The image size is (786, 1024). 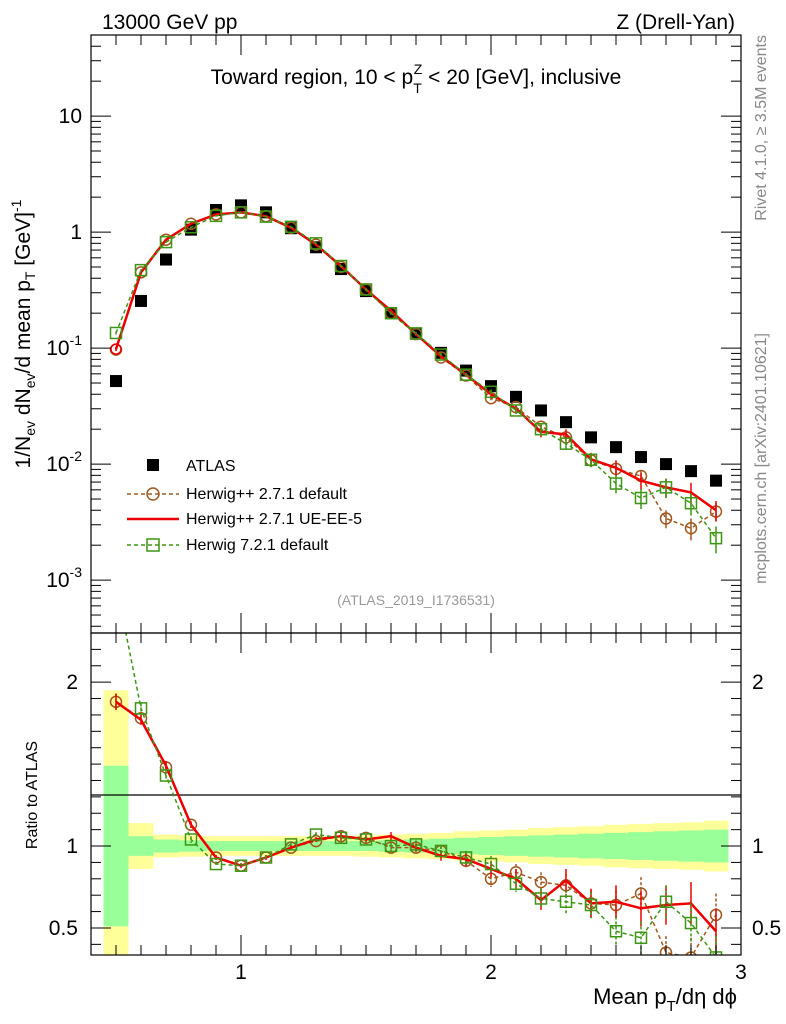 What do you see at coordinates (274, 519) in the screenshot?
I see `legend-label-herwigpp-ueee5: Herwig++ 2.7.1 UE-EE-5` at bounding box center [274, 519].